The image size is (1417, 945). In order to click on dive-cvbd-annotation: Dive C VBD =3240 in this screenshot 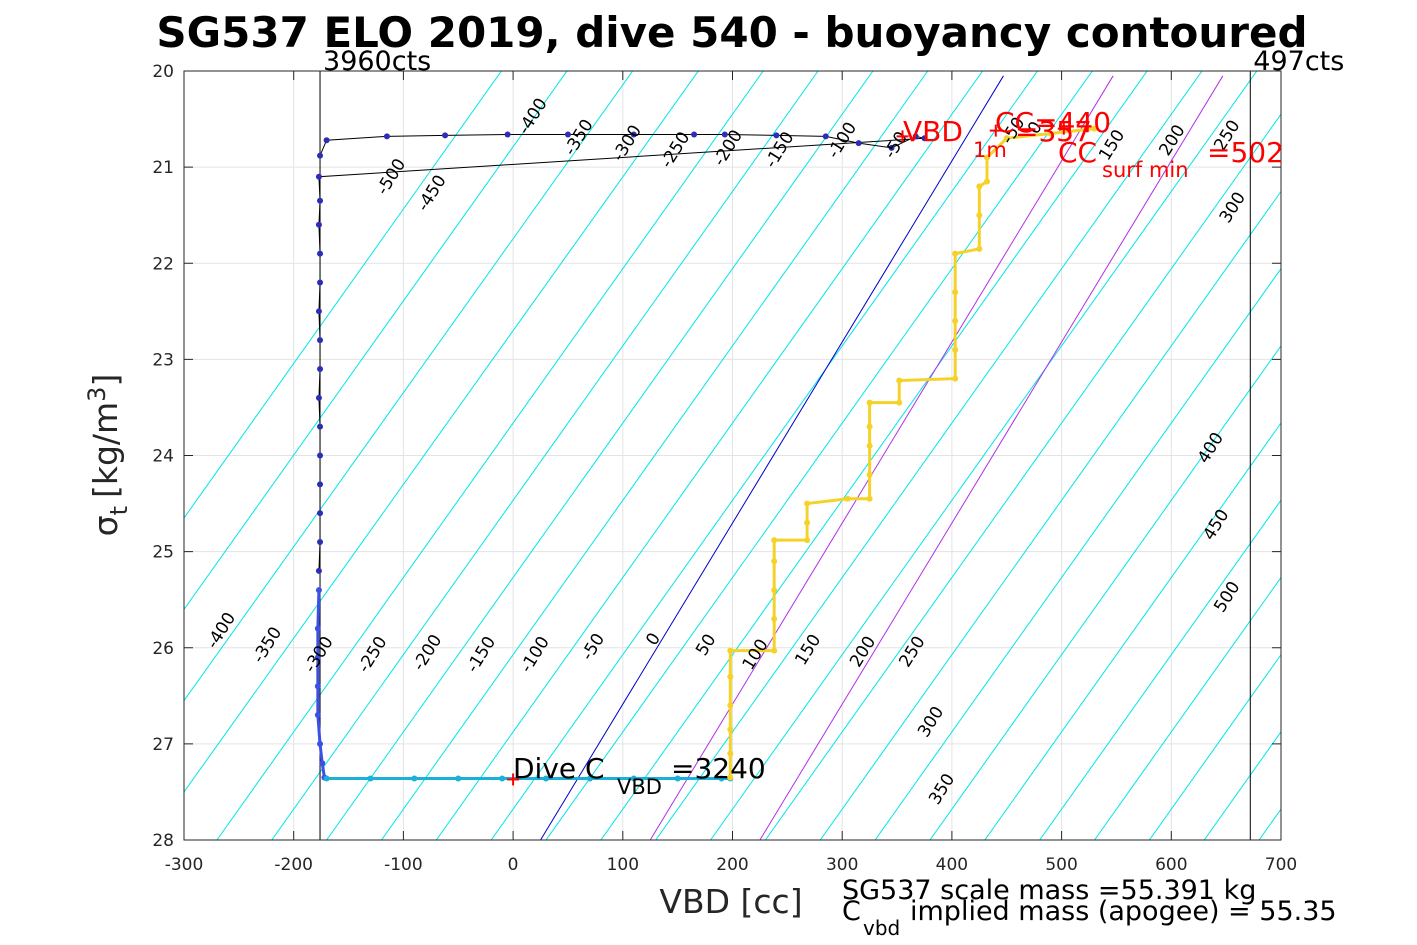, I will do `click(639, 775)`.